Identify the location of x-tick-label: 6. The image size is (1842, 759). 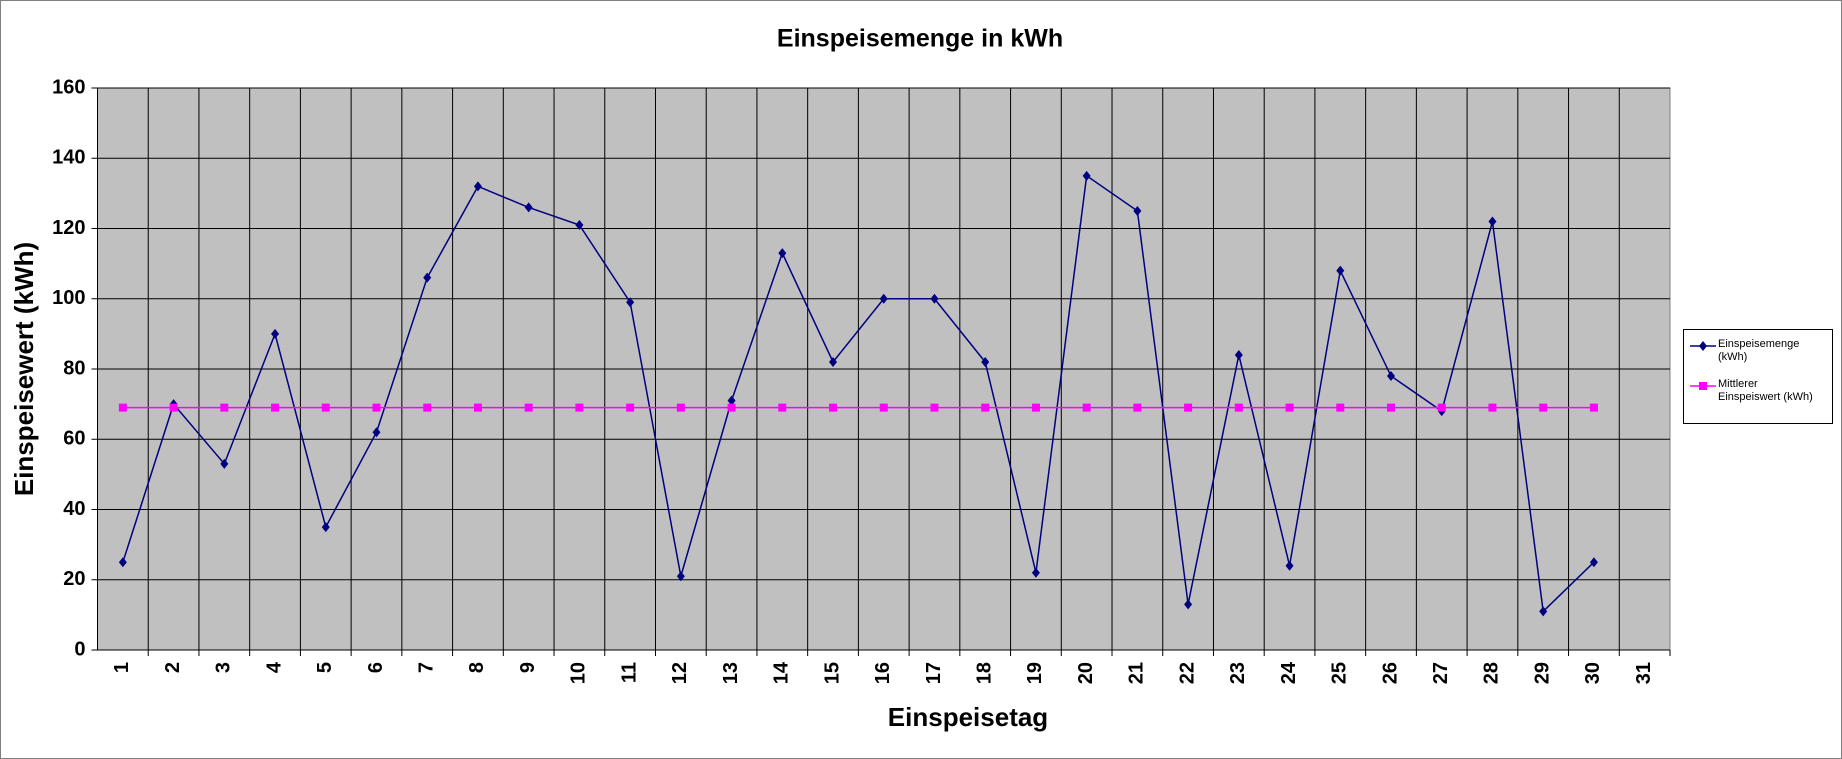
(376, 667).